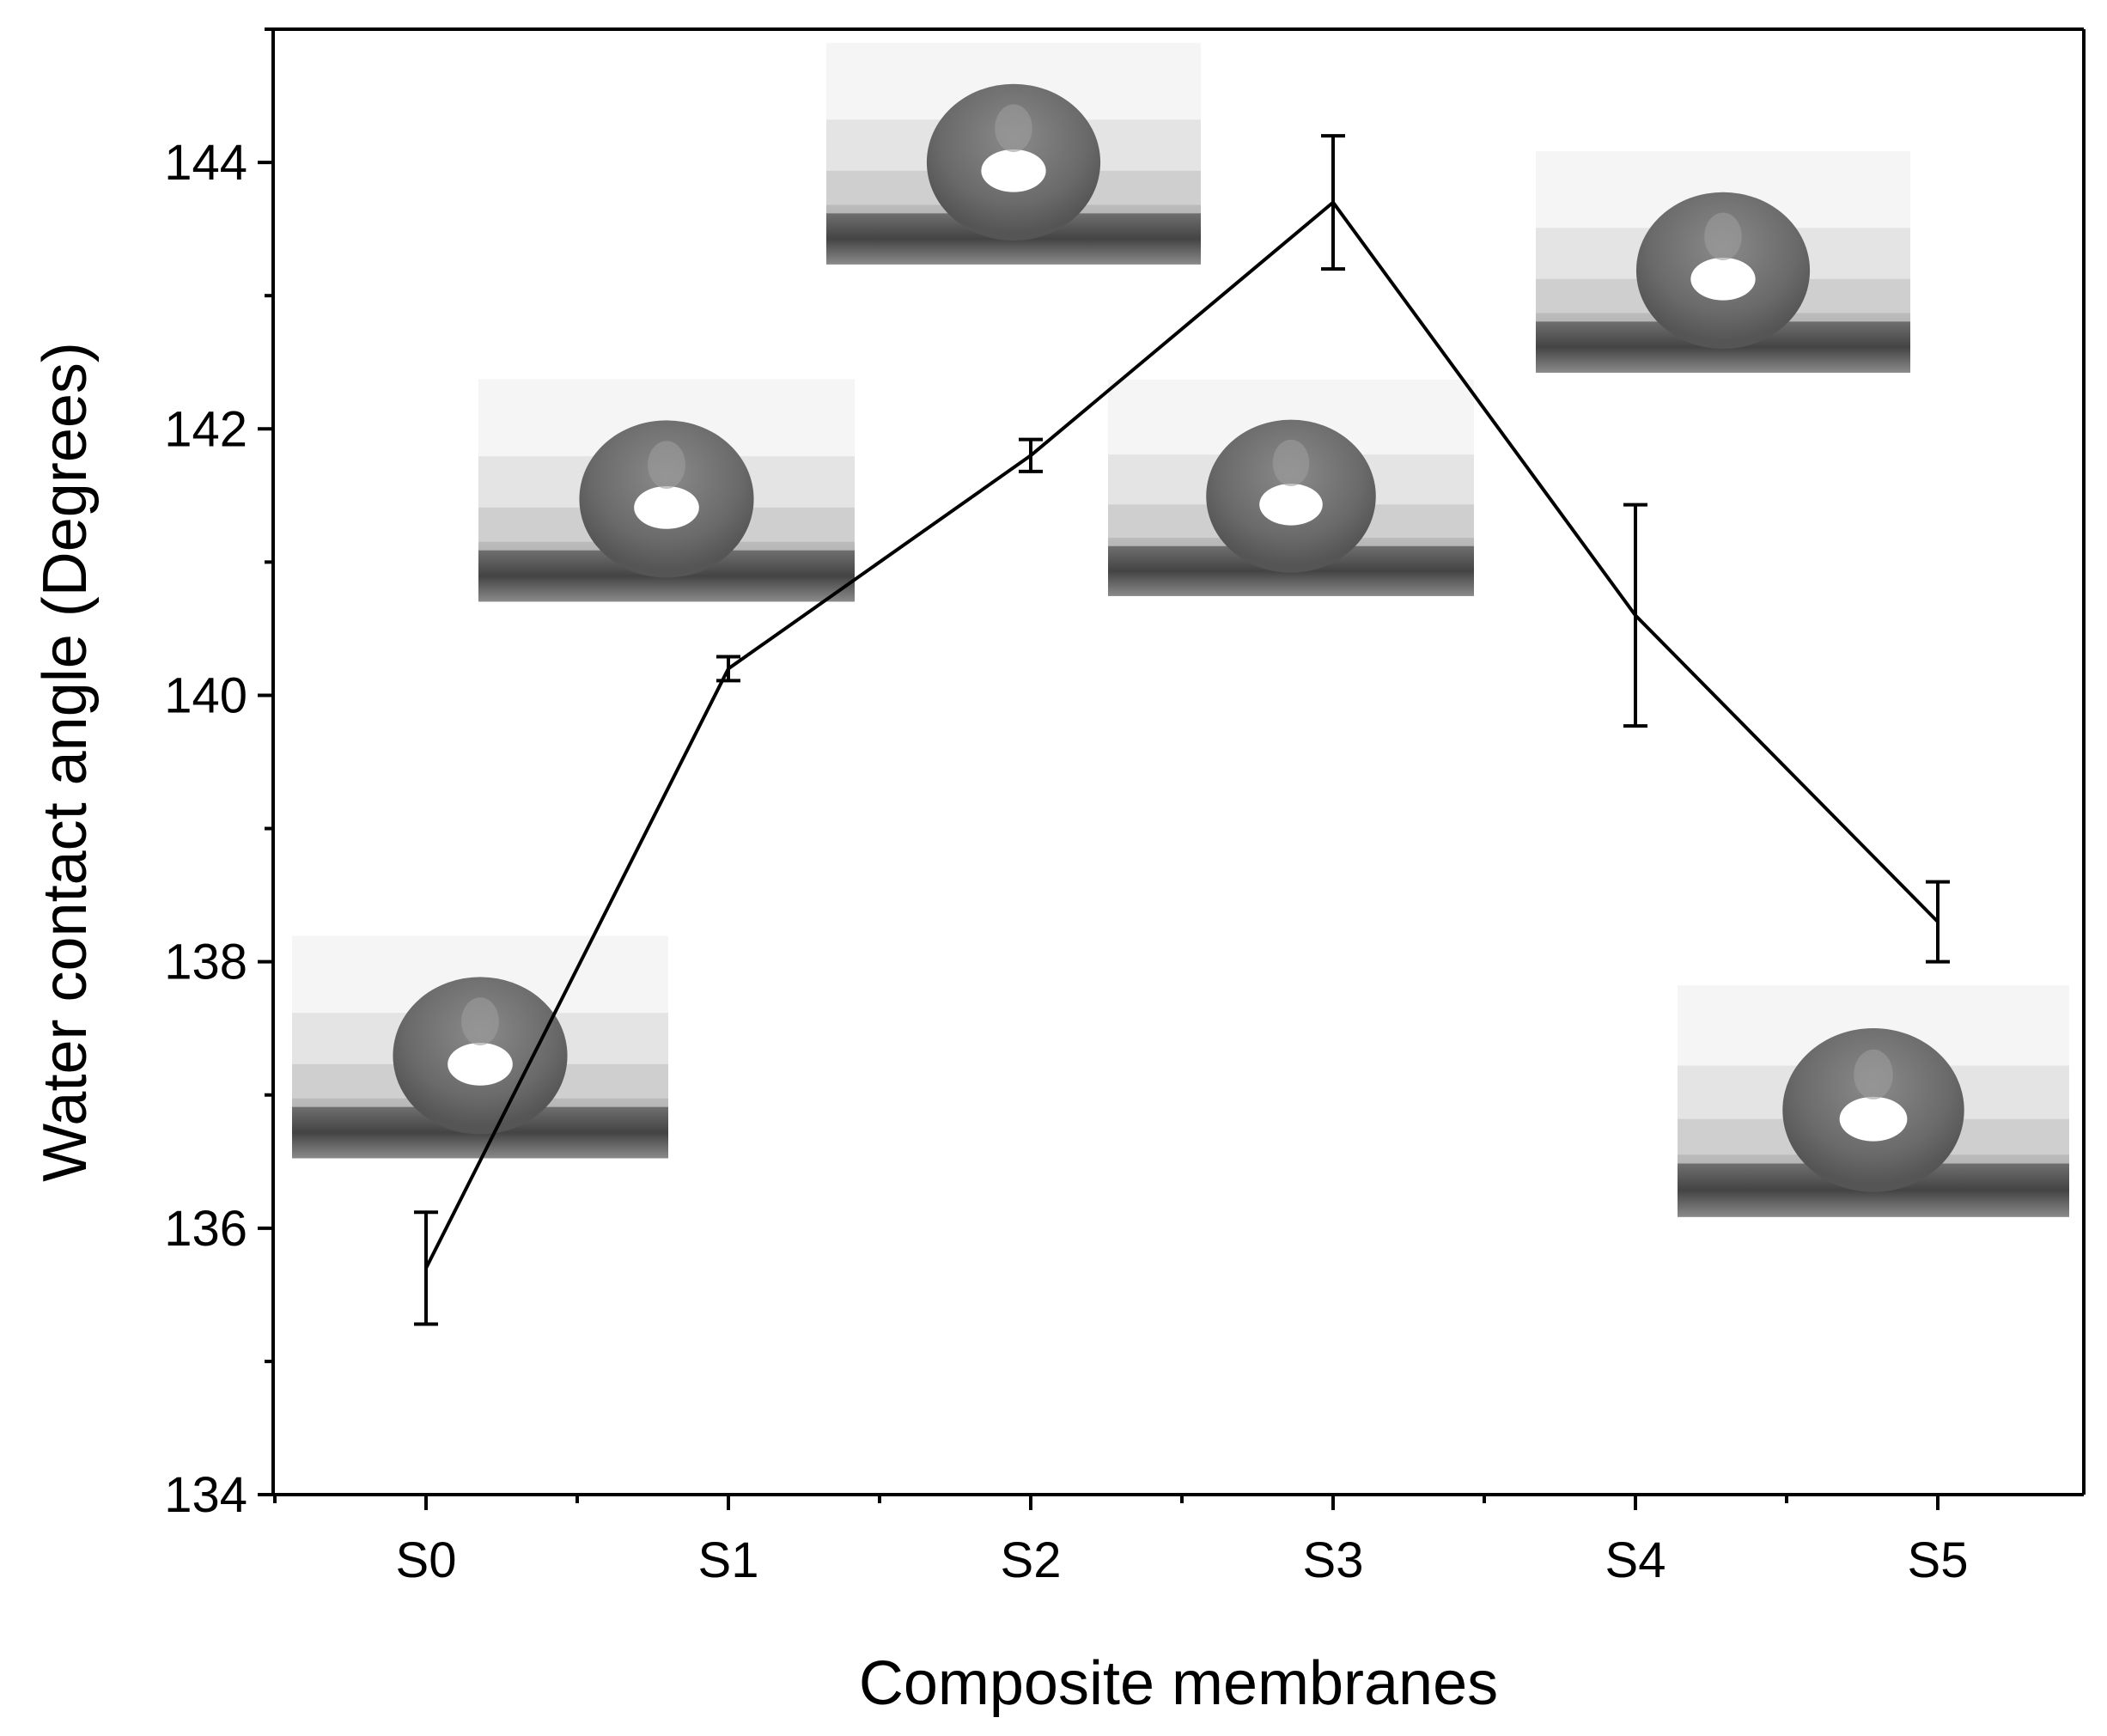 The width and height of the screenshot is (2107, 1736). I want to click on y-tick-label: 144, so click(205, 163).